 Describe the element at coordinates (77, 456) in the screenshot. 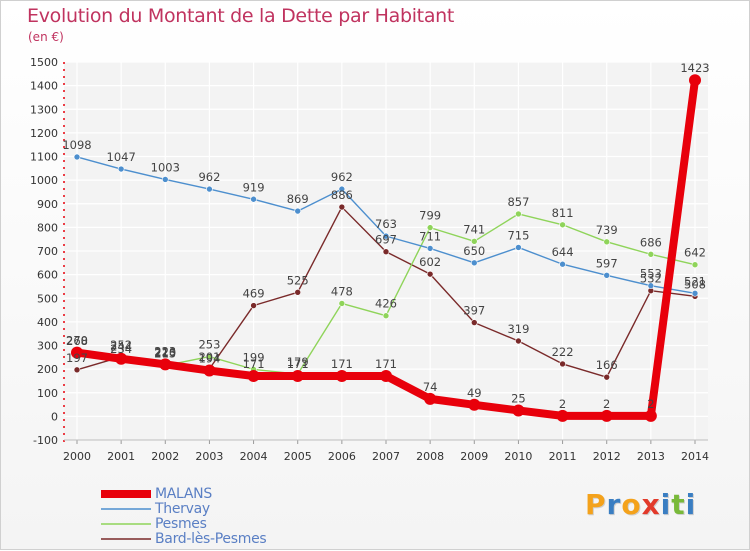

I see `x-tick-label: 2000` at that location.